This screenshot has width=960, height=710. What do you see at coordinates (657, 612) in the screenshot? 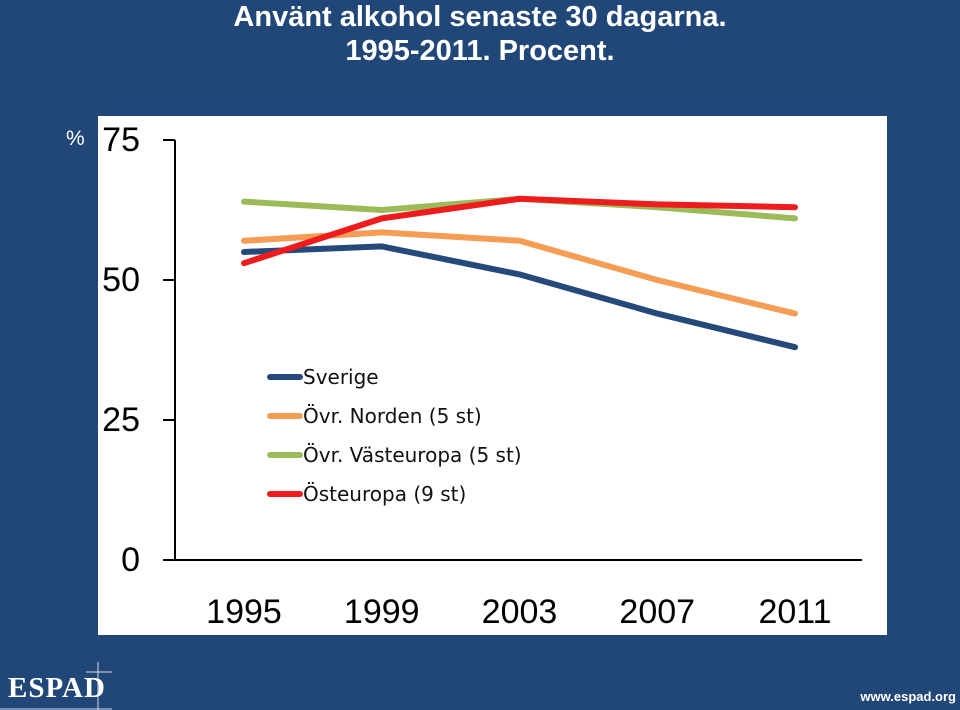
I see `x-tick-label: 2007` at bounding box center [657, 612].